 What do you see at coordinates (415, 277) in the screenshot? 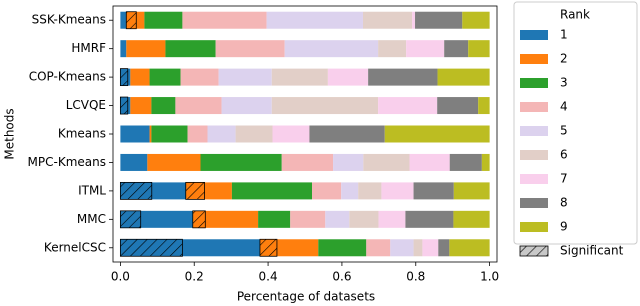
I see `x-tick-label: 0.8` at bounding box center [415, 277].